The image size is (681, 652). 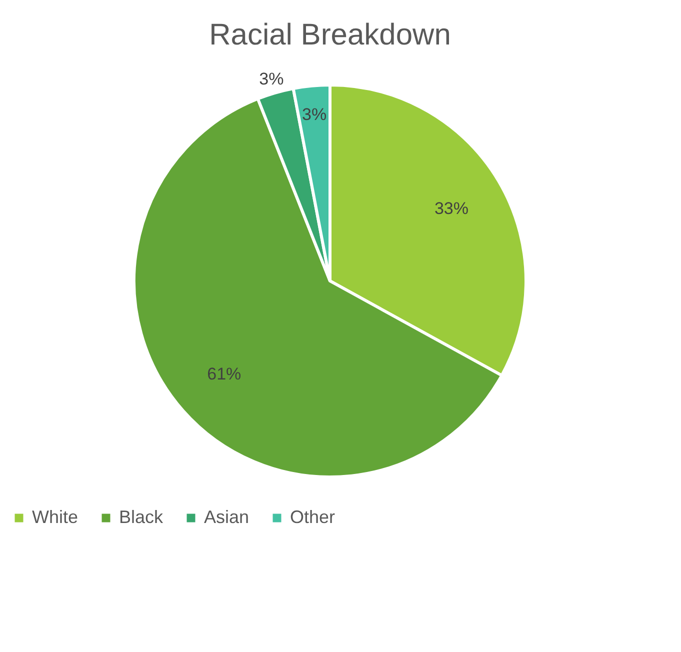 I want to click on legend-label: White, so click(x=55, y=517).